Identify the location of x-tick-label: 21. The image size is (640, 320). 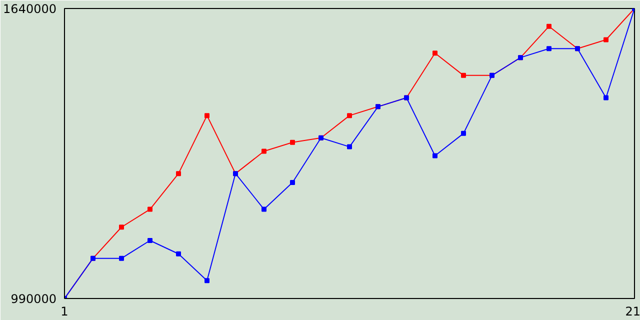
(632, 311).